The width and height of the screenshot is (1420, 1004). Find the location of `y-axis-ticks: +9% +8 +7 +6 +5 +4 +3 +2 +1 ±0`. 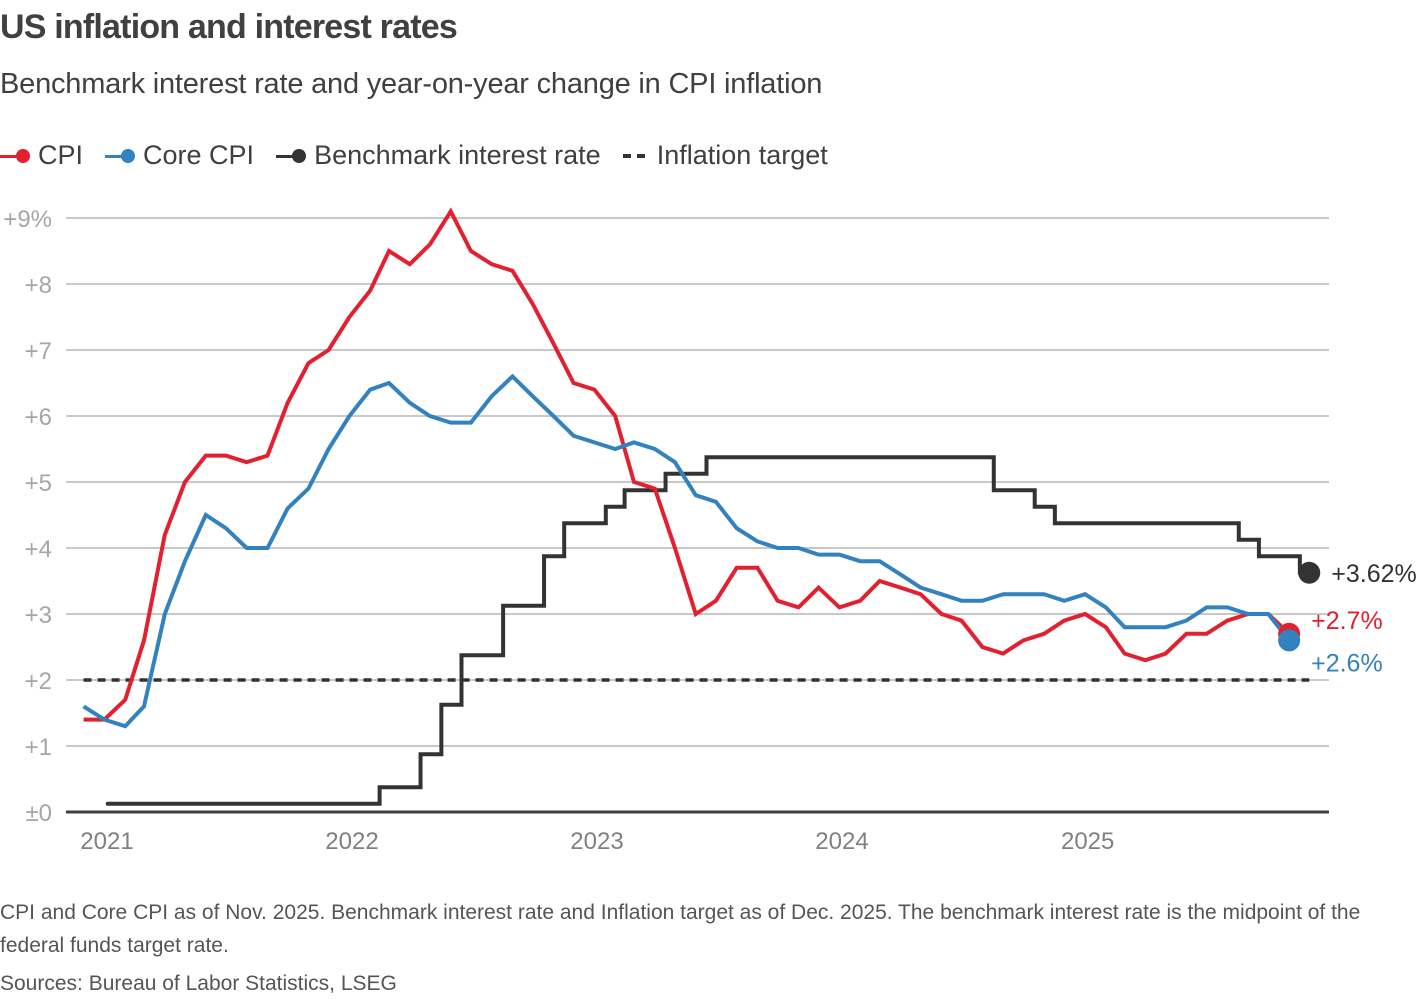

y-axis-ticks: +9% +8 +7 +6 +5 +4 +3 +2 +1 ±0 is located at coordinates (27, 516).